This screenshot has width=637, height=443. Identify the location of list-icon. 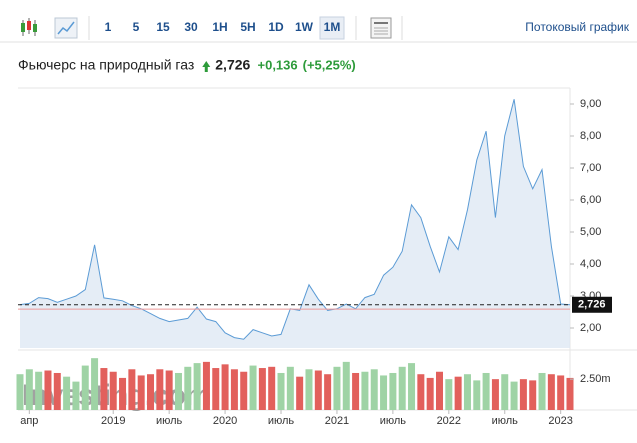
(381, 28).